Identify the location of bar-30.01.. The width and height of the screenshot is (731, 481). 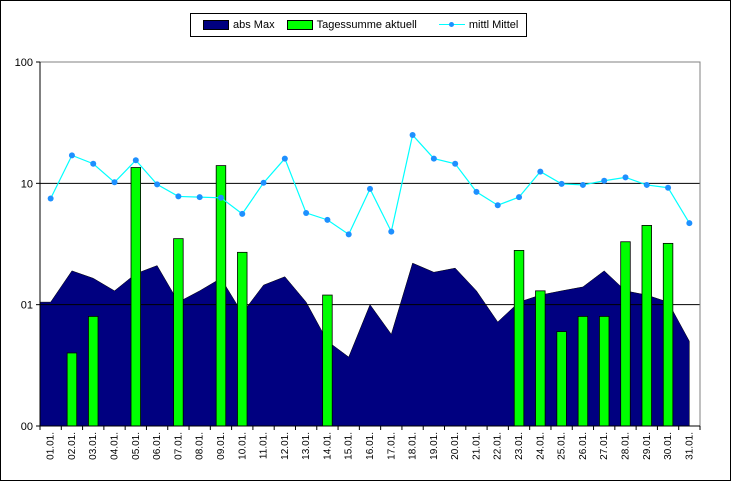
(668, 334).